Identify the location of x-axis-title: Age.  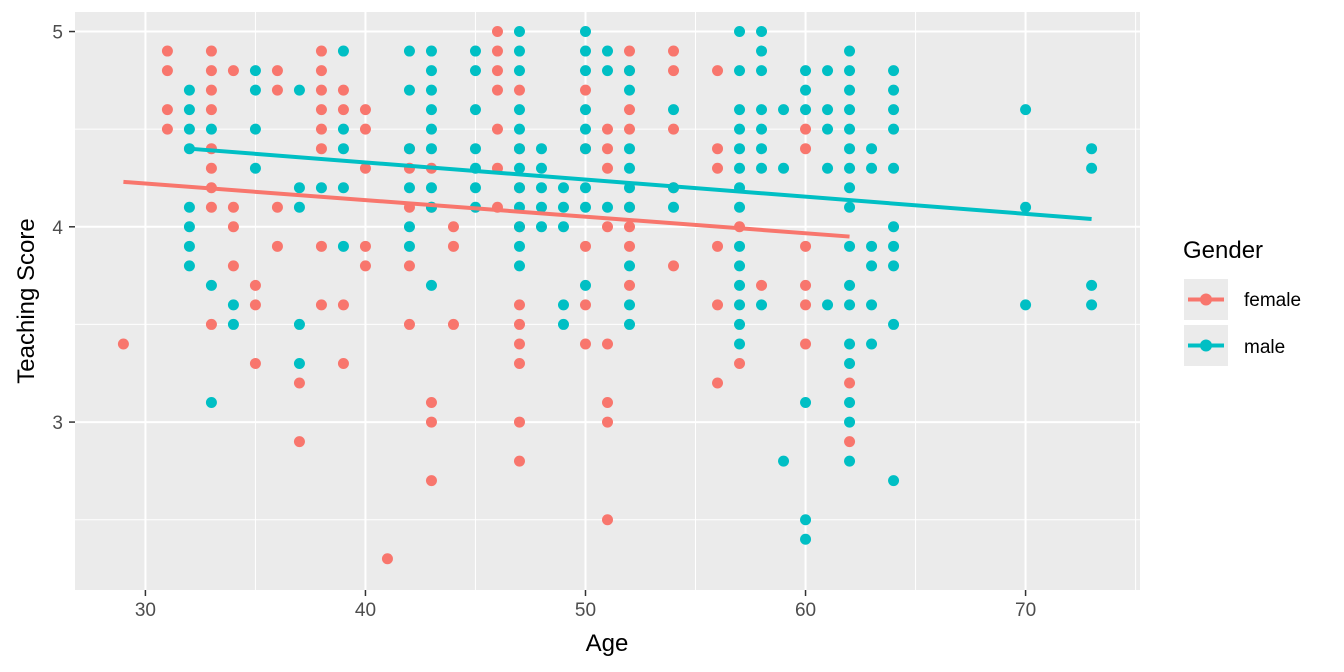
(607, 643).